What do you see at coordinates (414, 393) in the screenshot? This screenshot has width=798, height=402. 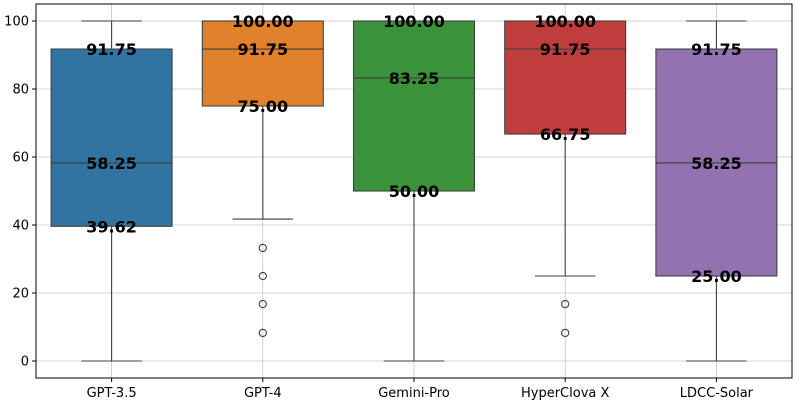 I see `x-tick-label: Gemini-Pro` at bounding box center [414, 393].